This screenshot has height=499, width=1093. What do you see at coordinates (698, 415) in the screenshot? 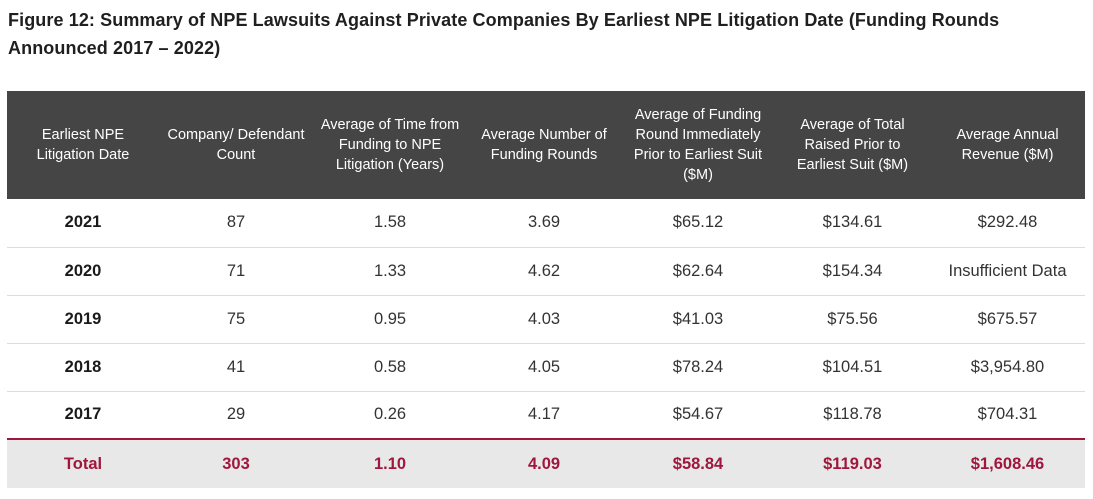
I see `row-avg-prior-round: $54.67` at bounding box center [698, 415].